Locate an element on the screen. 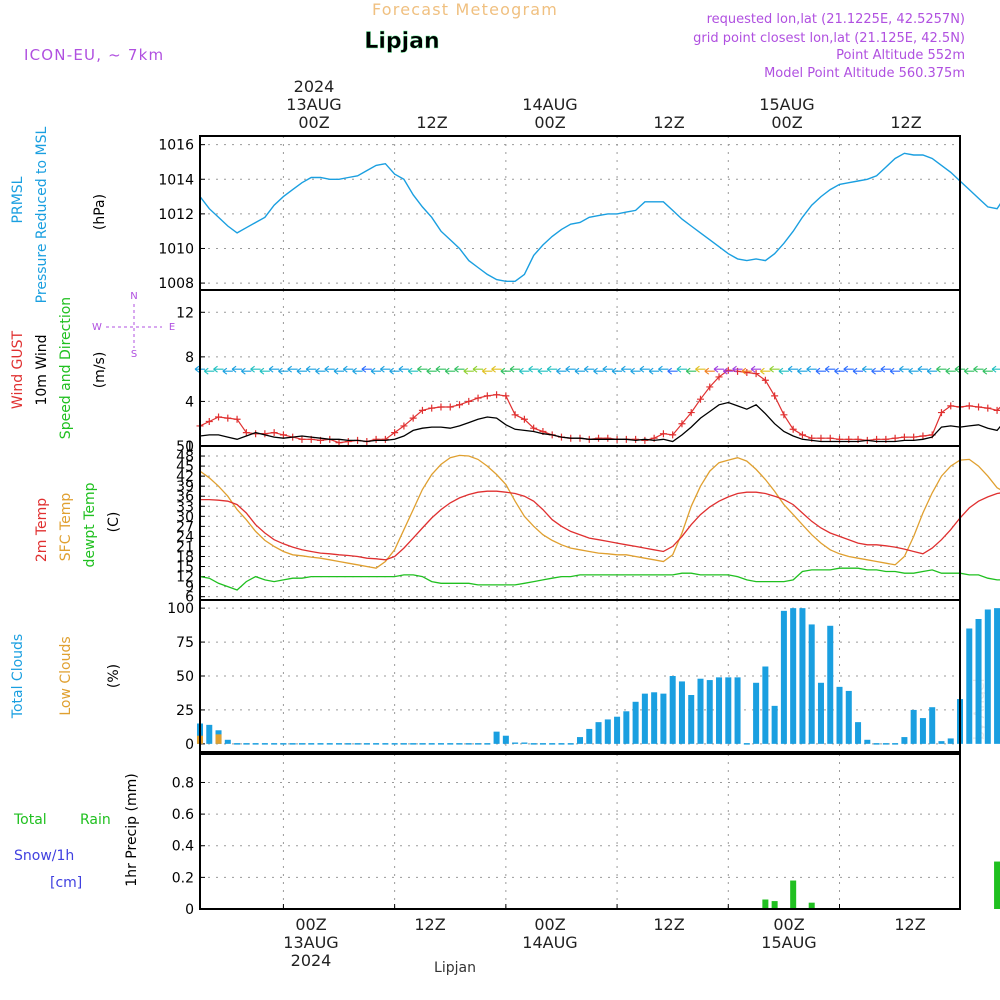  clouds-tick-label: 100 is located at coordinates (180, 609).